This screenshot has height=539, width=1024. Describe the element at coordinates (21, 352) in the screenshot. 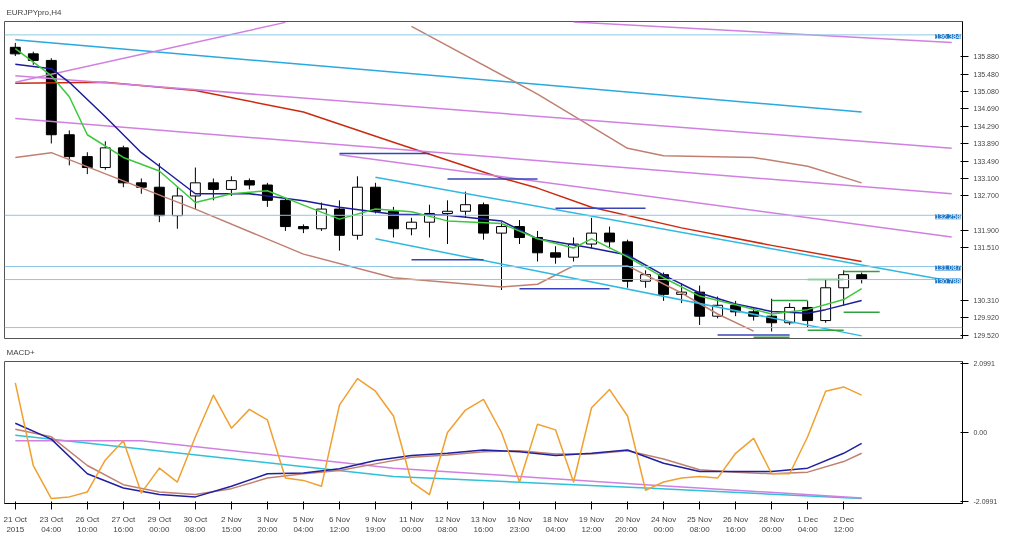

I see `chart-title: MACD+` at that location.